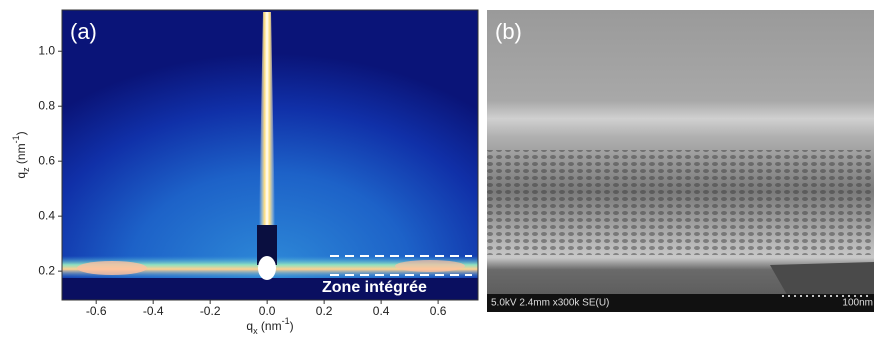 The height and width of the screenshot is (343, 874). What do you see at coordinates (46, 215) in the screenshot?
I see `y-tick-label: 0.4` at bounding box center [46, 215].